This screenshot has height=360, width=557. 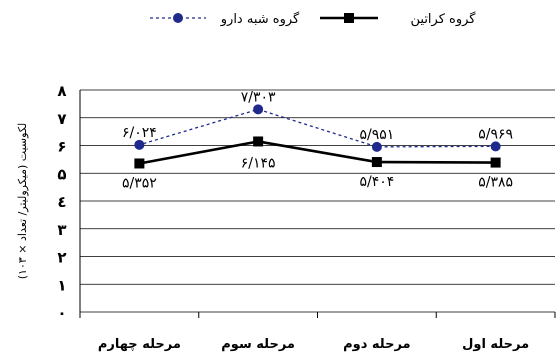 I want to click on x-tick-label: مرحله چهارم, so click(x=139, y=344).